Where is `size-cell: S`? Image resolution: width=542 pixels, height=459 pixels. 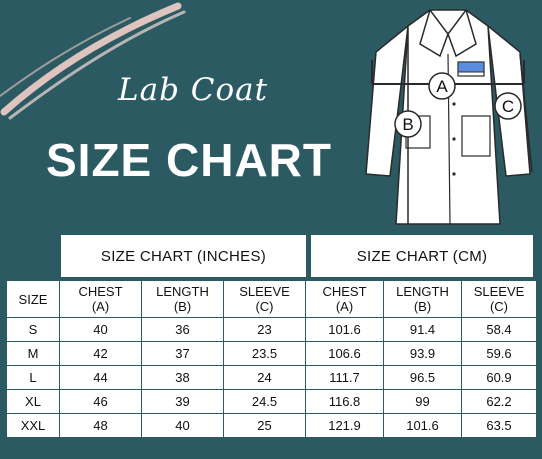
size-cell: S is located at coordinates (33, 329).